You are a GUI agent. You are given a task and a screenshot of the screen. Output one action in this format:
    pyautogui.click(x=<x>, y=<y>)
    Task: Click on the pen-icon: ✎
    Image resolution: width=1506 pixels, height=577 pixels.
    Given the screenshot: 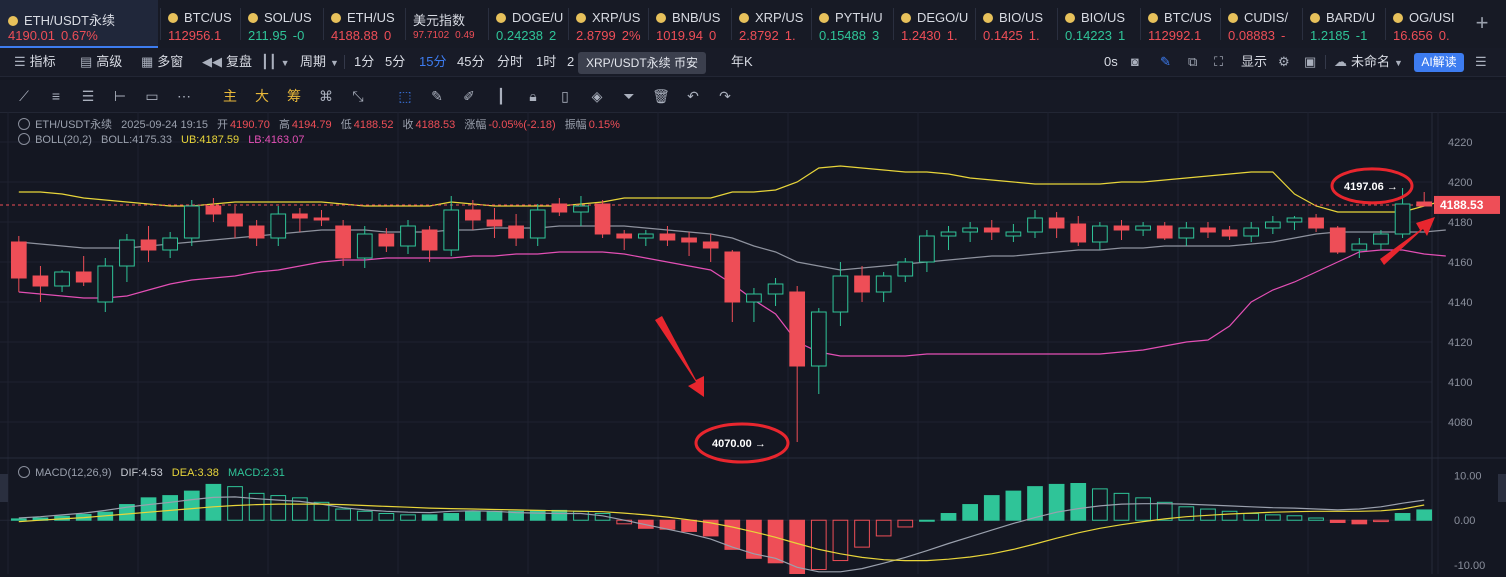 What is the action you would take?
    pyautogui.click(x=437, y=96)
    